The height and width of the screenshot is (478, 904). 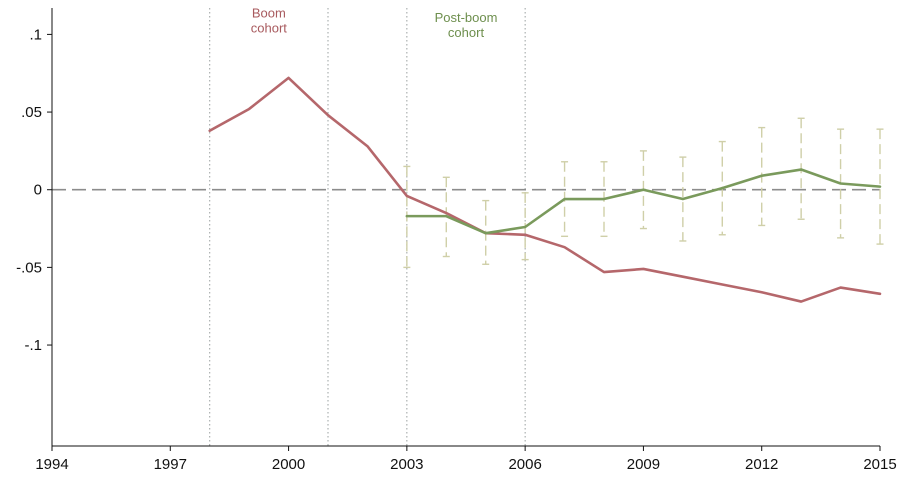 What do you see at coordinates (466, 17) in the screenshot?
I see `annotation-text: Post-boom` at bounding box center [466, 17].